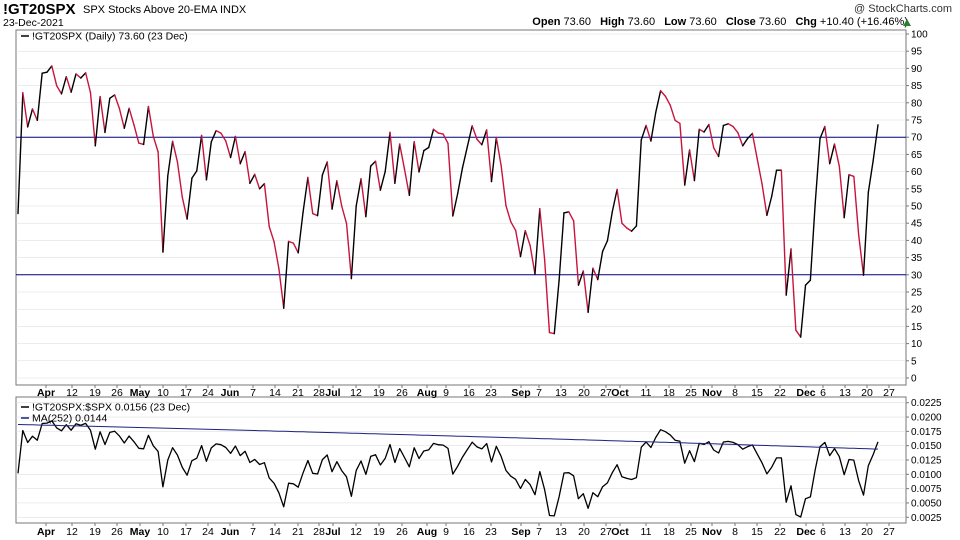 The height and width of the screenshot is (540, 960). I want to click on x-tick-label: Oct, so click(620, 393).